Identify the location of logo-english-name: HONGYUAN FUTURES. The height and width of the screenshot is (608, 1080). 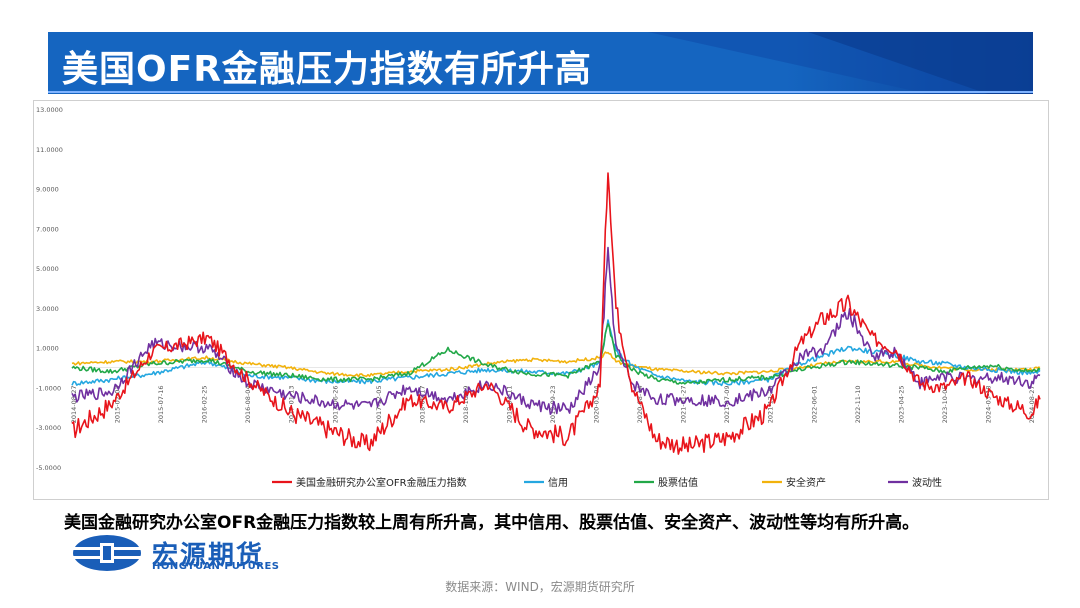
(216, 566).